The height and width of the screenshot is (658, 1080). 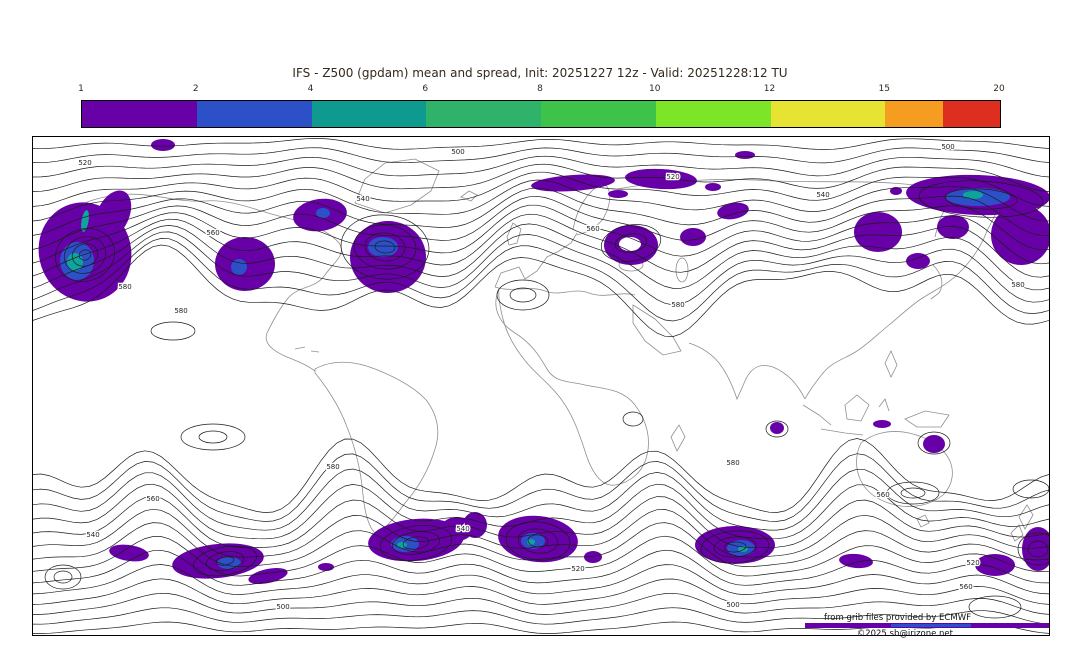 I want to click on credit-ecmwf: from grib files provided by ECMWF, so click(x=897, y=618).